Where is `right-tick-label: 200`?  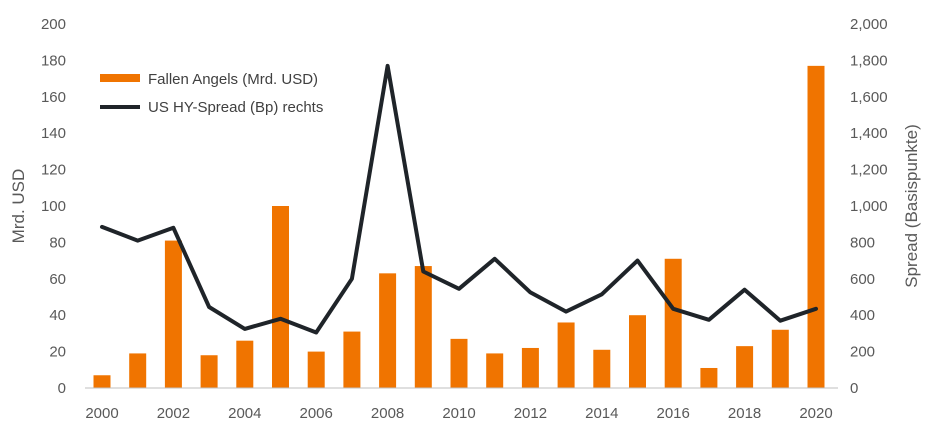
right-tick-label: 200 is located at coordinates (862, 352).